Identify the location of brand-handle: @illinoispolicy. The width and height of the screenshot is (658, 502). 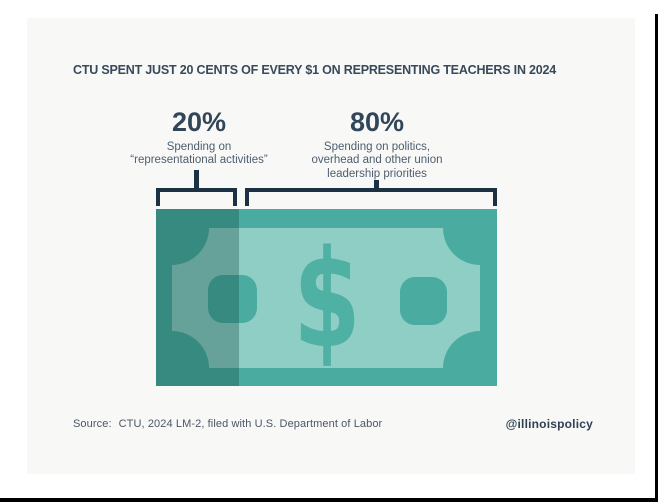
(549, 424).